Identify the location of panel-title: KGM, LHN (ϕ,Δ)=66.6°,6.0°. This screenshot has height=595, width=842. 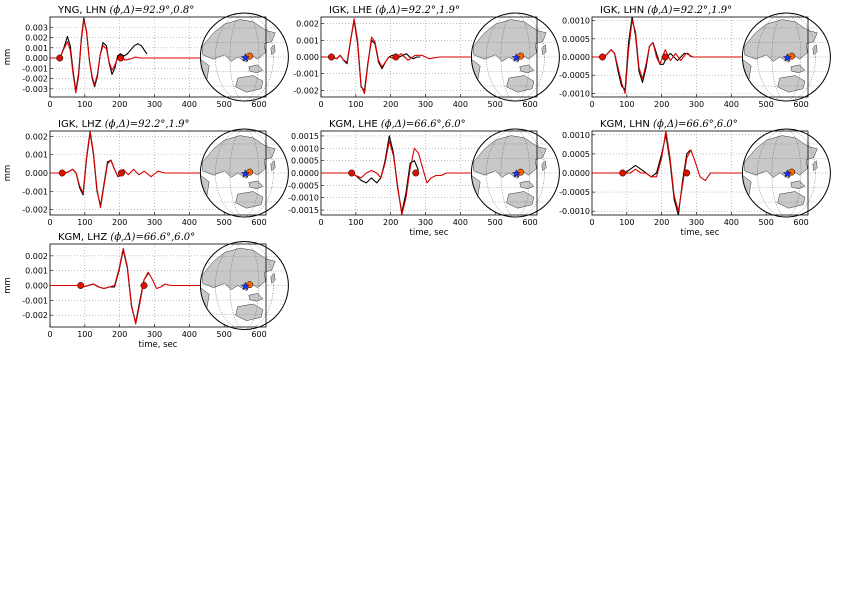
(669, 124).